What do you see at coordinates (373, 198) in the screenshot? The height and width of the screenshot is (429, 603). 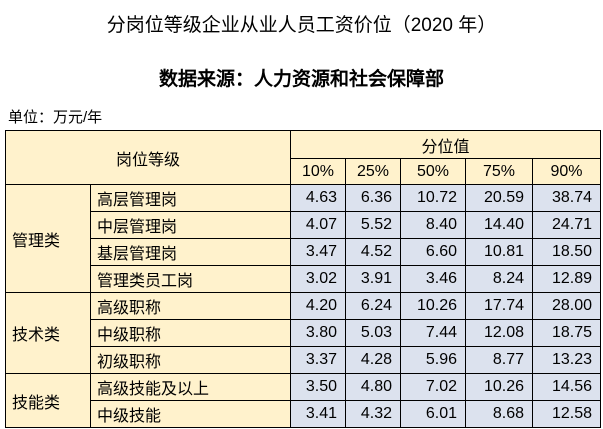 I see `value-cell: 6.36` at bounding box center [373, 198].